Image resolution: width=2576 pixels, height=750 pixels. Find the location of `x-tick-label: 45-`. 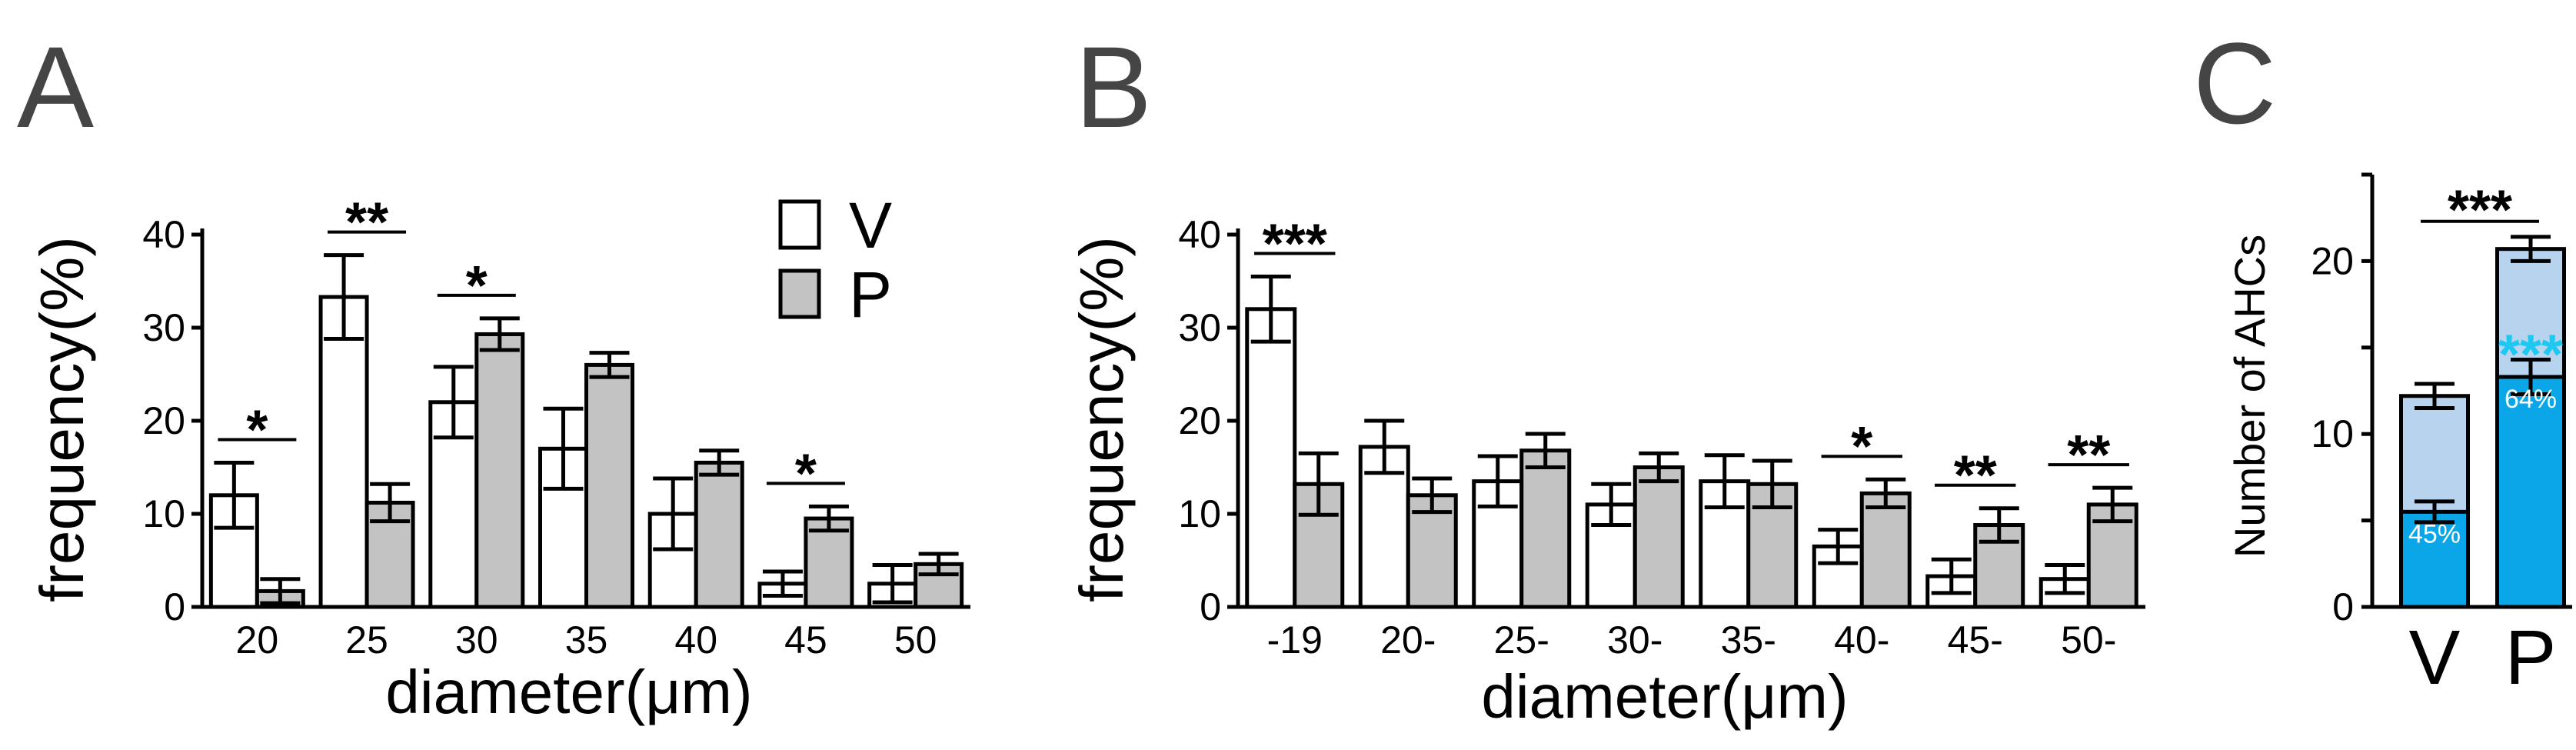

x-tick-label: 45- is located at coordinates (1975, 640).